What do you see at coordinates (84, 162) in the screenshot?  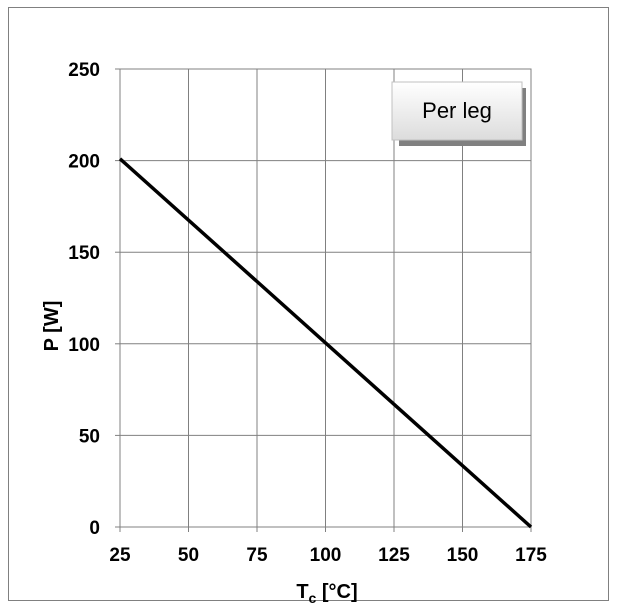 I see `y-tick-label: 200` at bounding box center [84, 162].